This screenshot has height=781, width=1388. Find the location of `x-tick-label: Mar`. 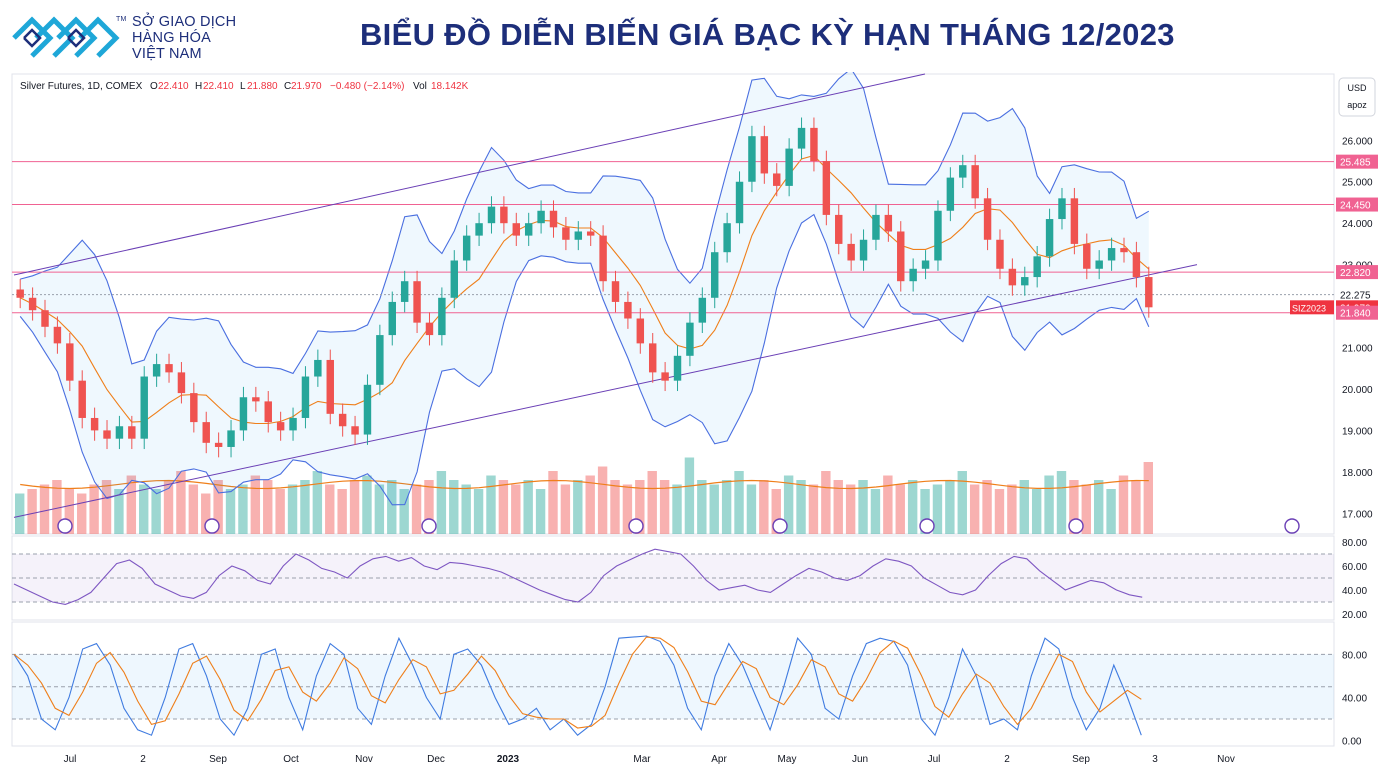

x-tick-label: Mar is located at coordinates (642, 759).